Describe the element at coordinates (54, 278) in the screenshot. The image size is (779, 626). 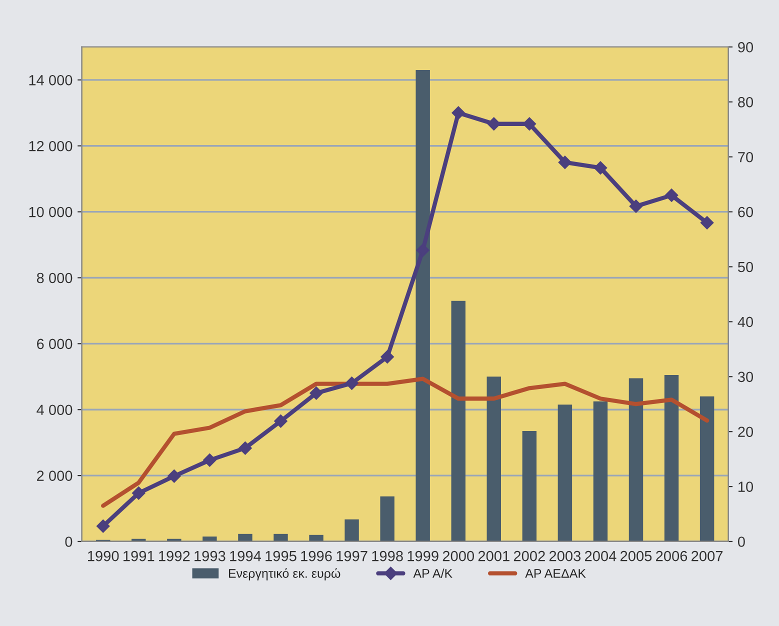
I see `y-tick-label: 8 000` at that location.